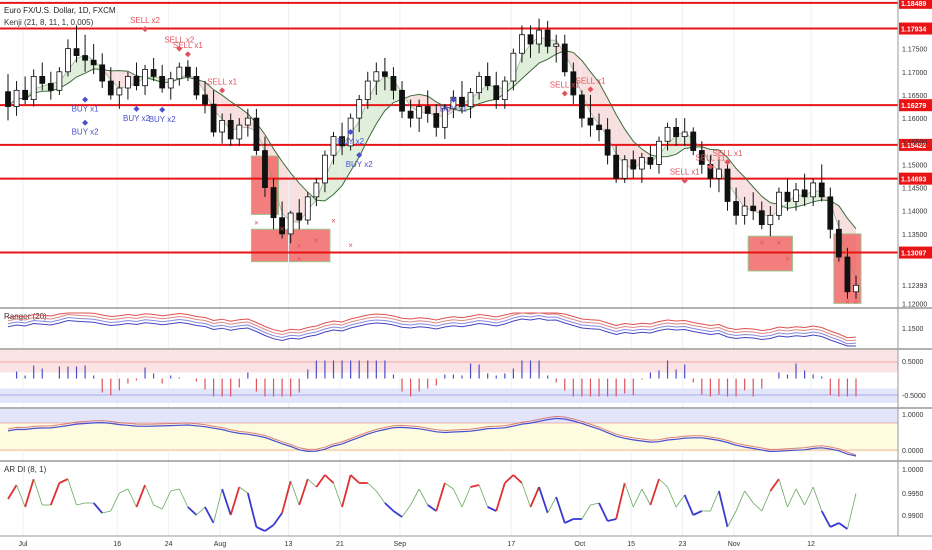 The width and height of the screenshot is (932, 550). What do you see at coordinates (811, 544) in the screenshot?
I see `x-tick-label: 12` at bounding box center [811, 544].